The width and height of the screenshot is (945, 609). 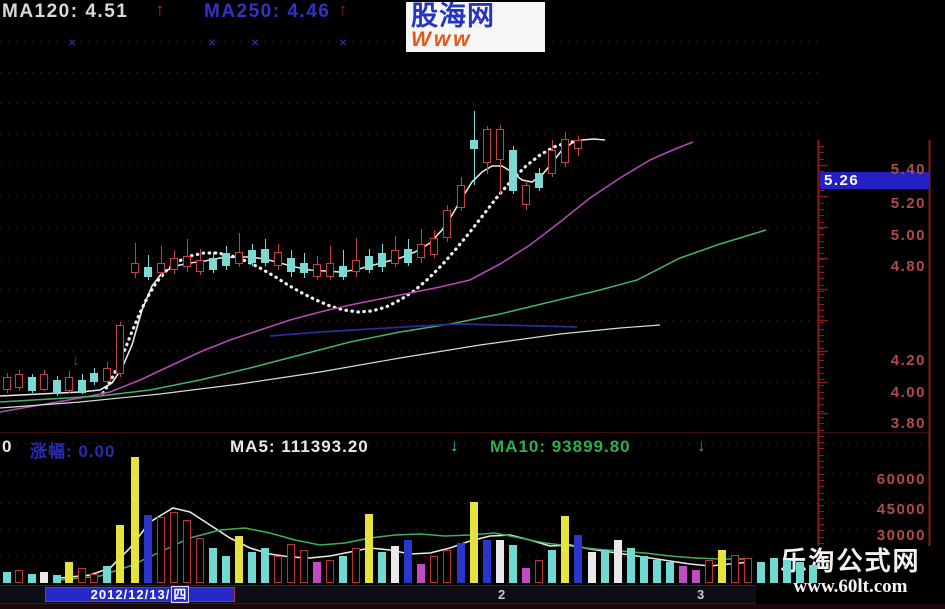 I want to click on price-axis-label: 4.80, so click(x=908, y=266).